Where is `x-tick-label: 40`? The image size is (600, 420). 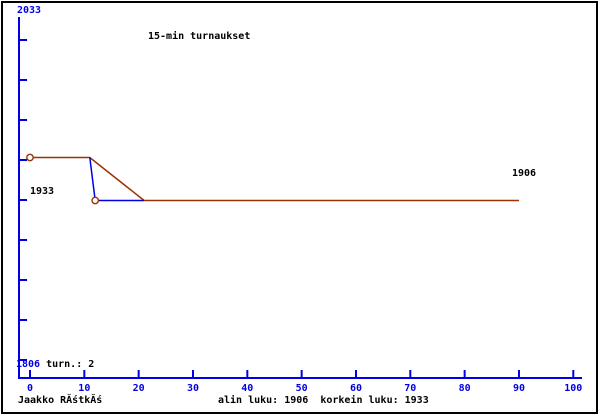
x-tick-label: 40 is located at coordinates (247, 388).